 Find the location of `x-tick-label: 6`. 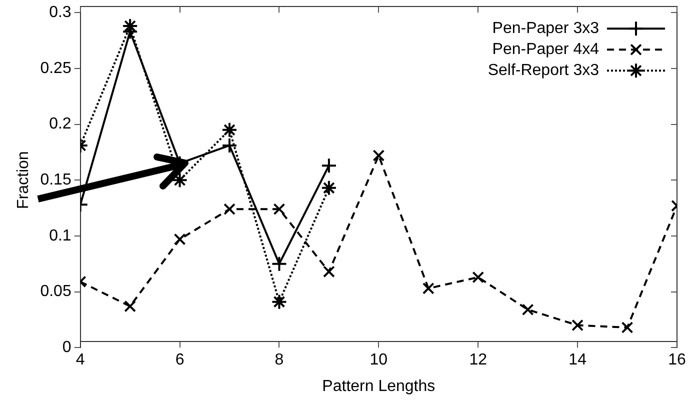

x-tick-label: 6 is located at coordinates (179, 360).